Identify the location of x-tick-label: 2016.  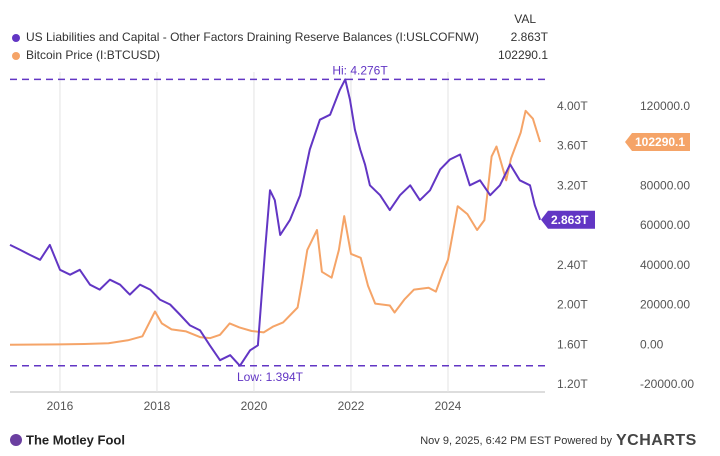
(60, 406).